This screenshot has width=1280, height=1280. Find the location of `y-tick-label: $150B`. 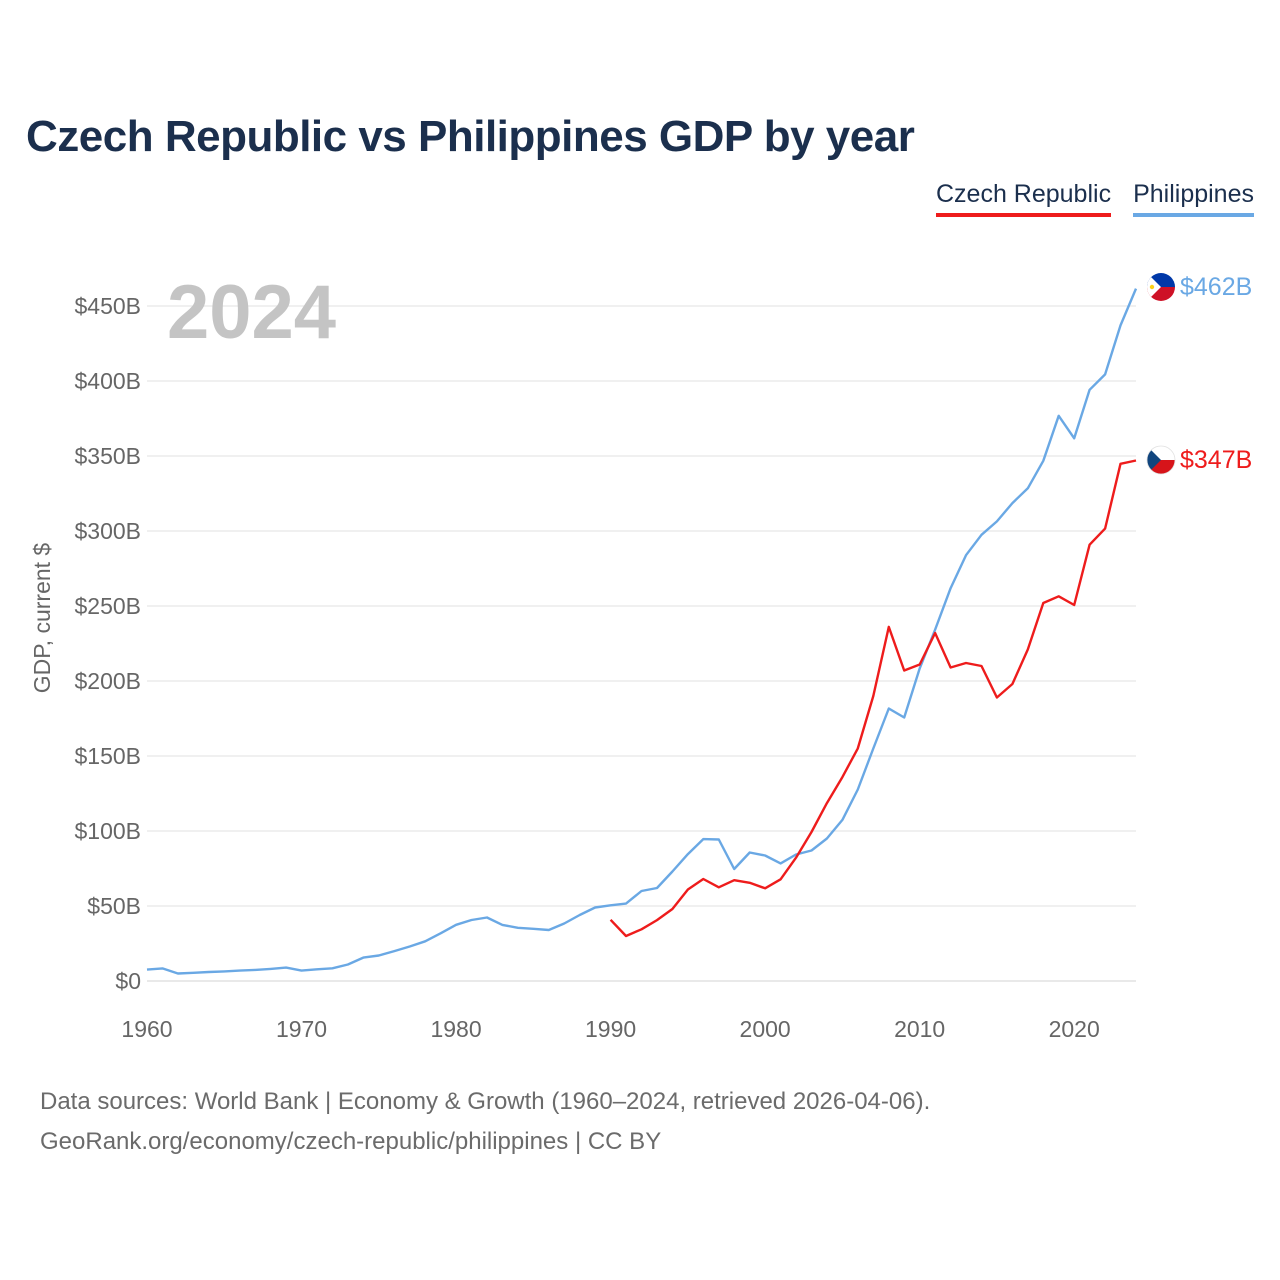

y-tick-label: $150B is located at coordinates (107, 756).